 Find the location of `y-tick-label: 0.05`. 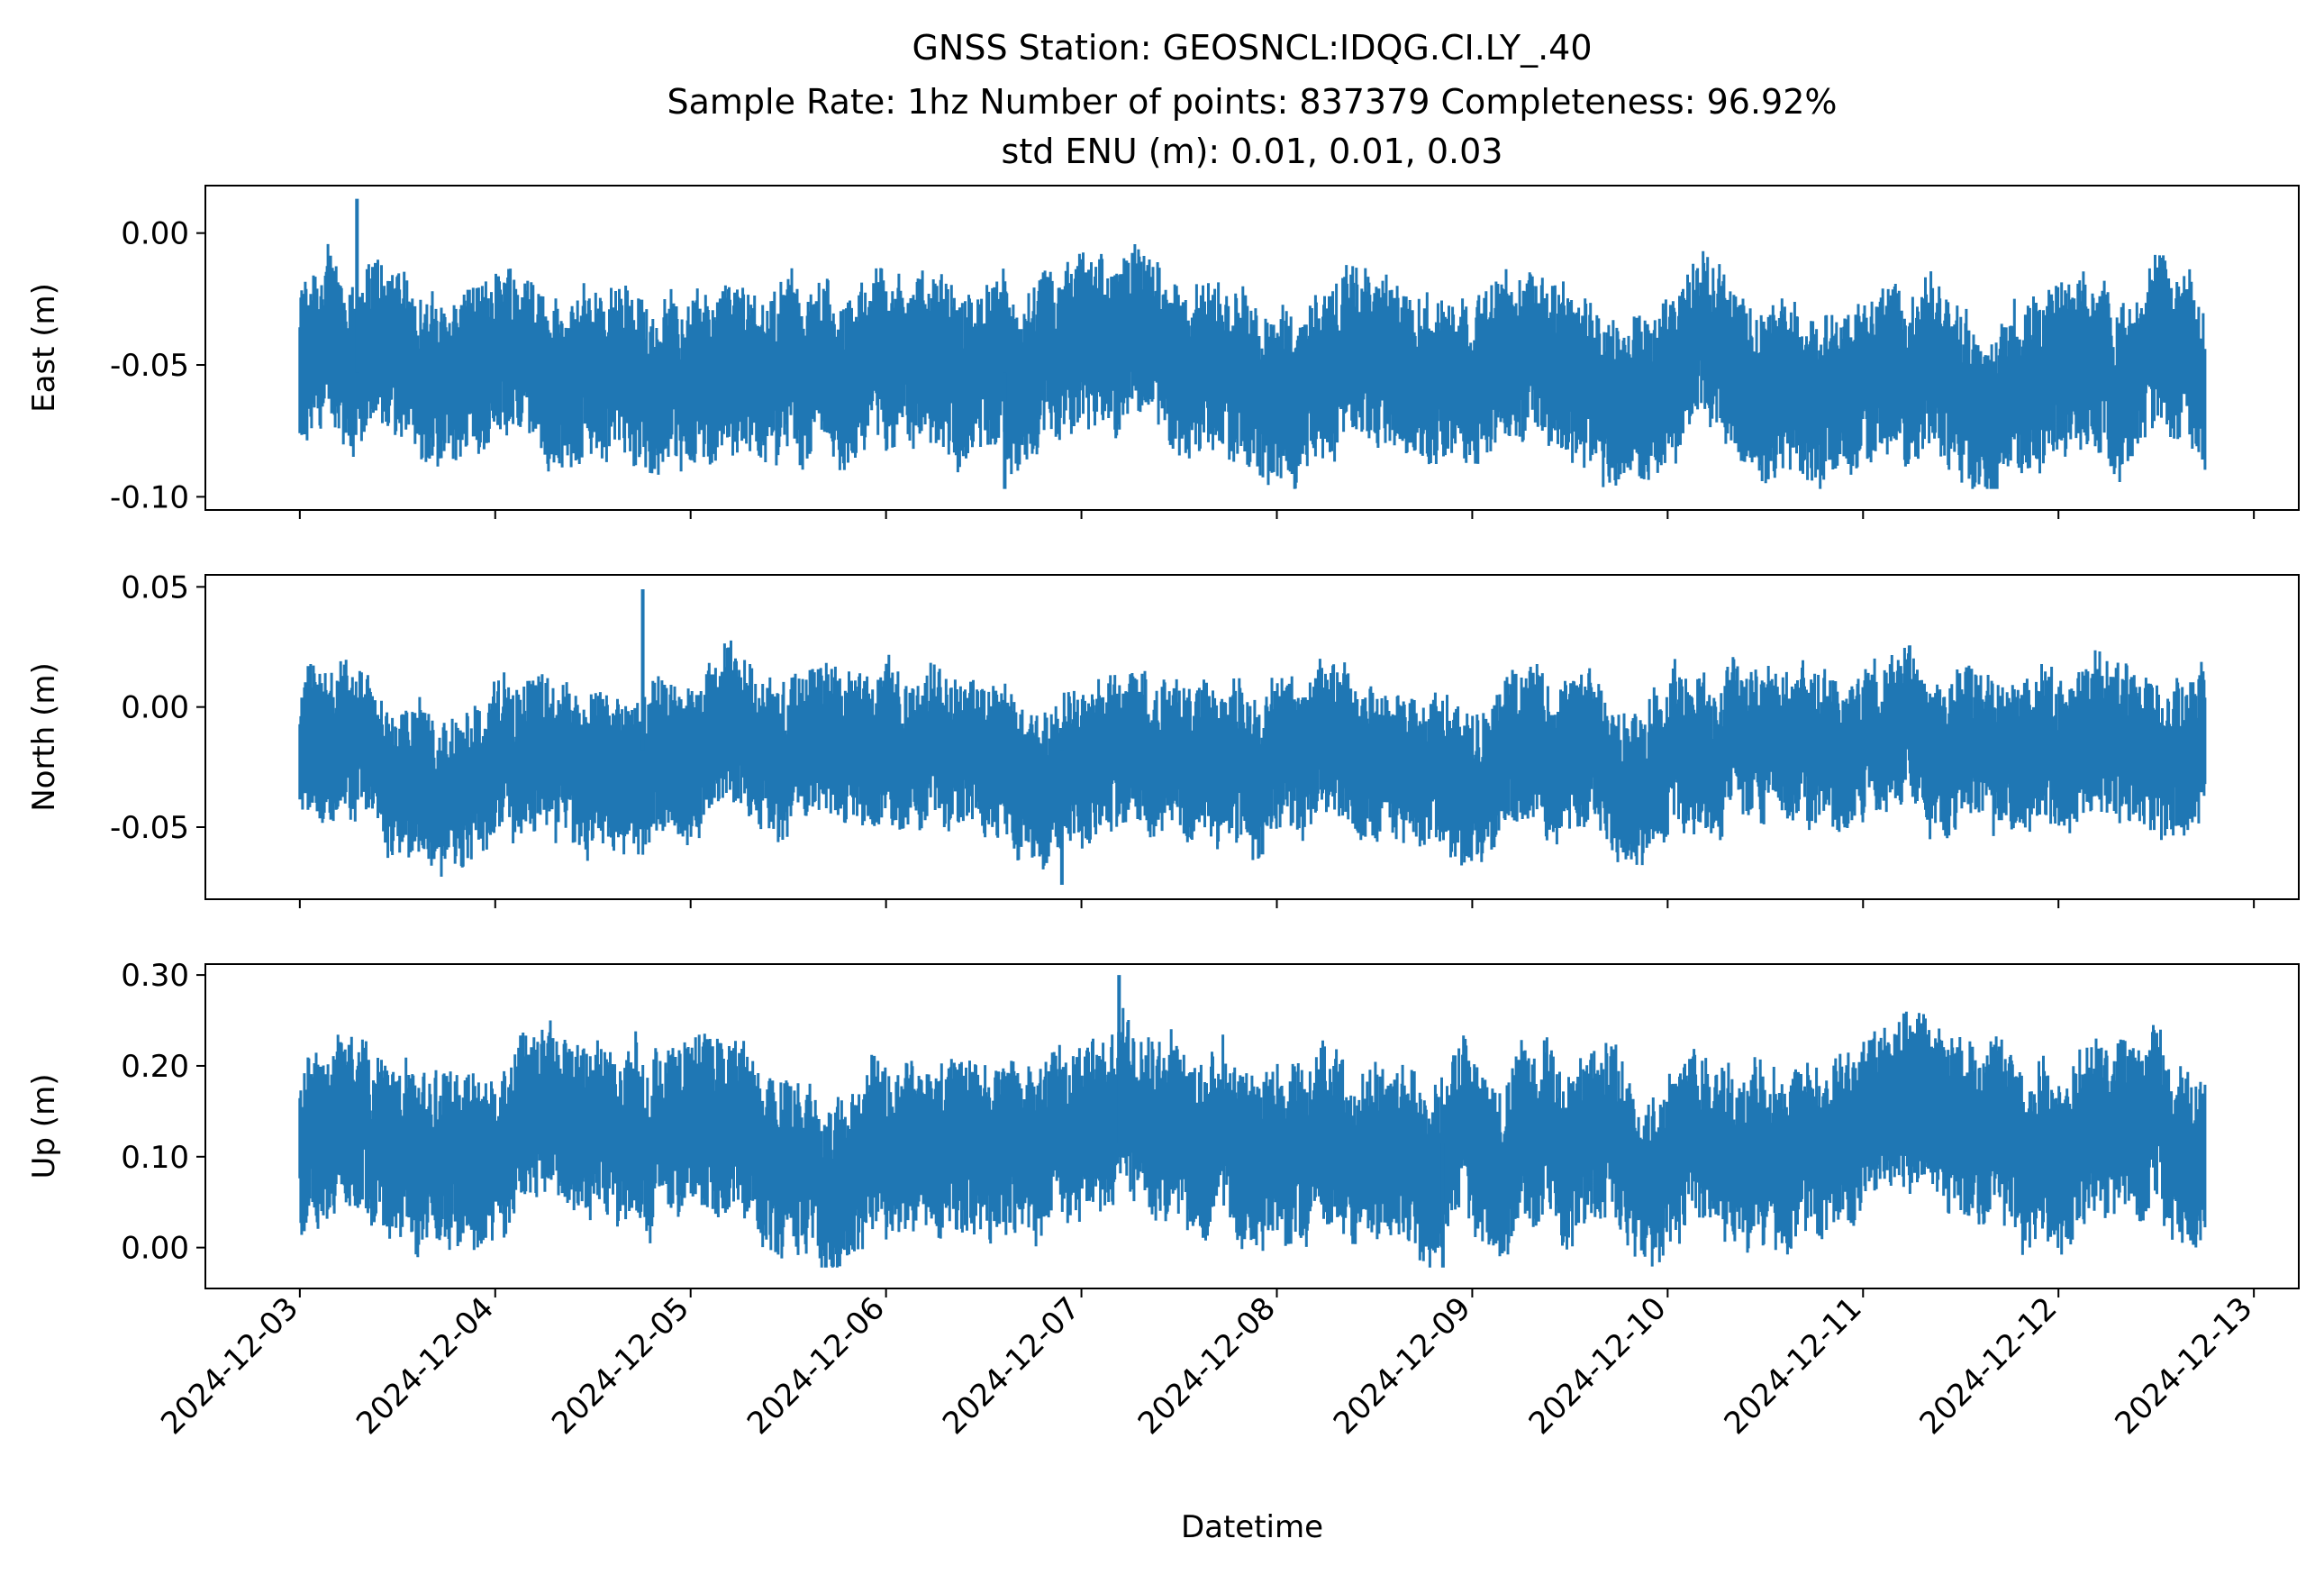

y-tick-label: 0.05 is located at coordinates (155, 587).